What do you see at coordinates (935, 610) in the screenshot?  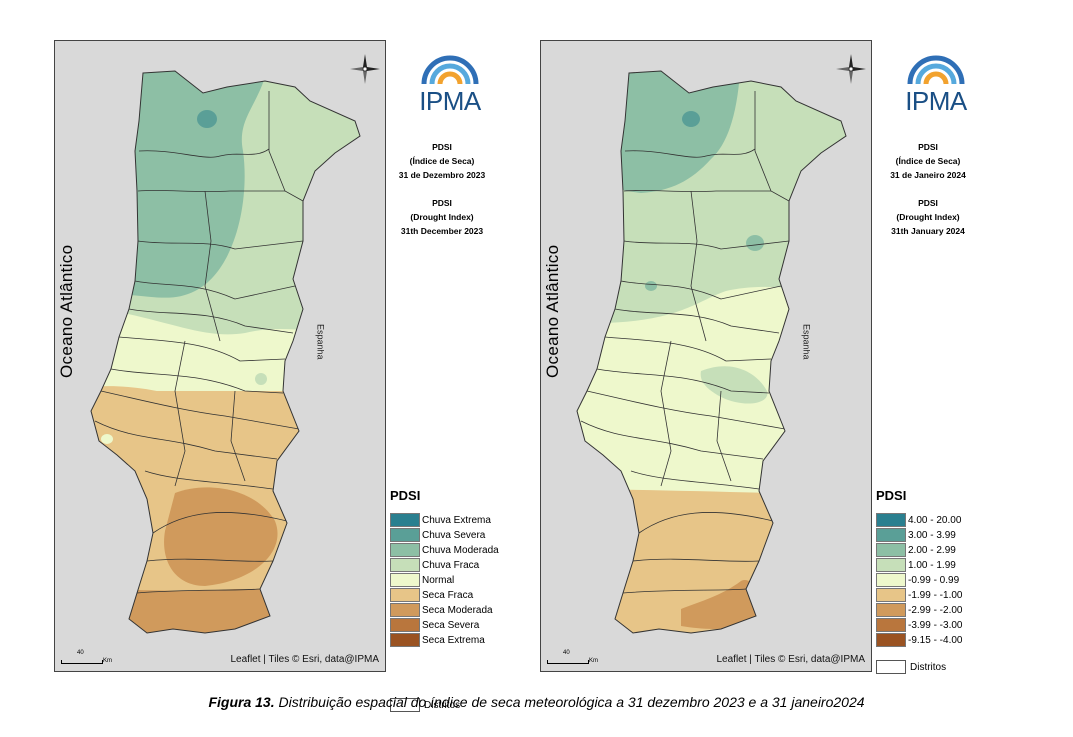 I see `legend-label: -2.99 - -2.00` at bounding box center [935, 610].